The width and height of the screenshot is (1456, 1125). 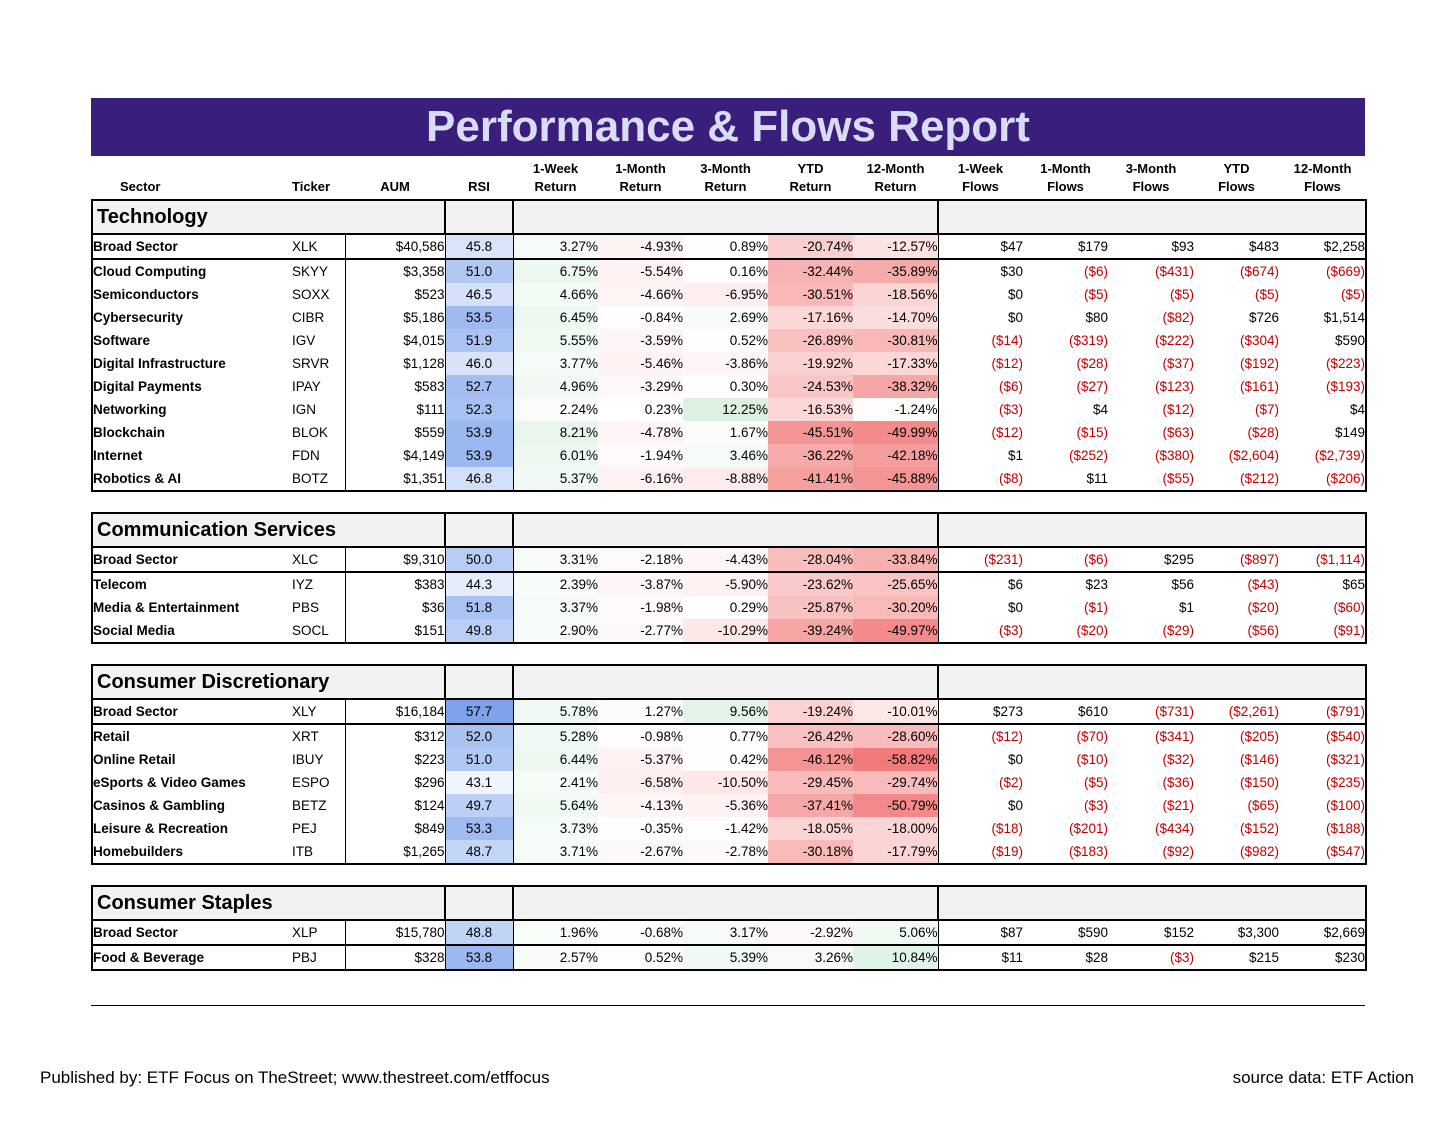 I want to click on flow-f1m: $23, so click(x=1096, y=584).